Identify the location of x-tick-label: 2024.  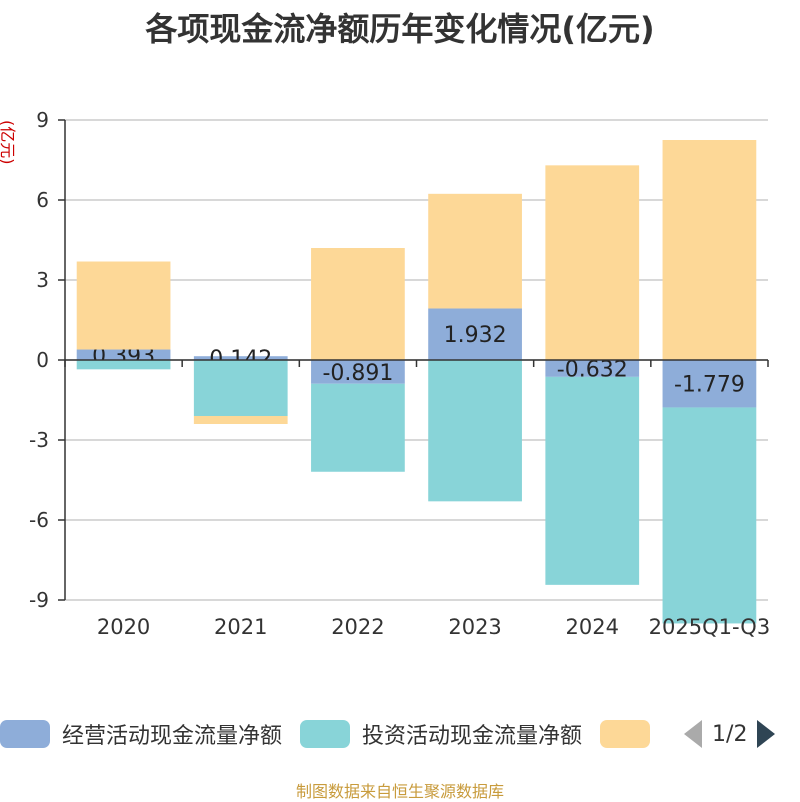
(592, 627).